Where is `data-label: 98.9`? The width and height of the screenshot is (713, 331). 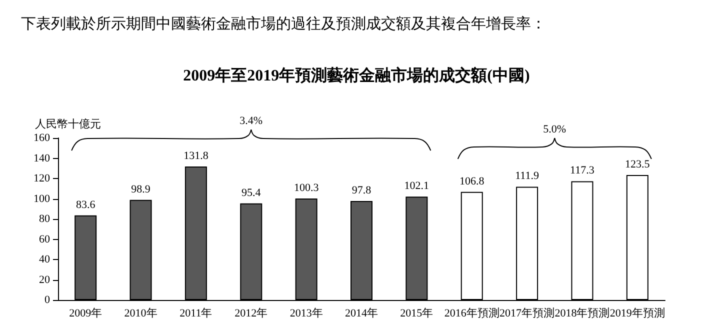
data-label: 98.9 is located at coordinates (141, 189).